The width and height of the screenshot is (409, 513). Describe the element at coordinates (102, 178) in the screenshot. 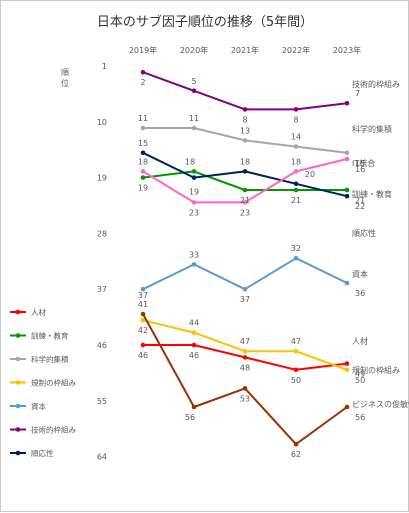

I see `y-tick-label: 19` at that location.